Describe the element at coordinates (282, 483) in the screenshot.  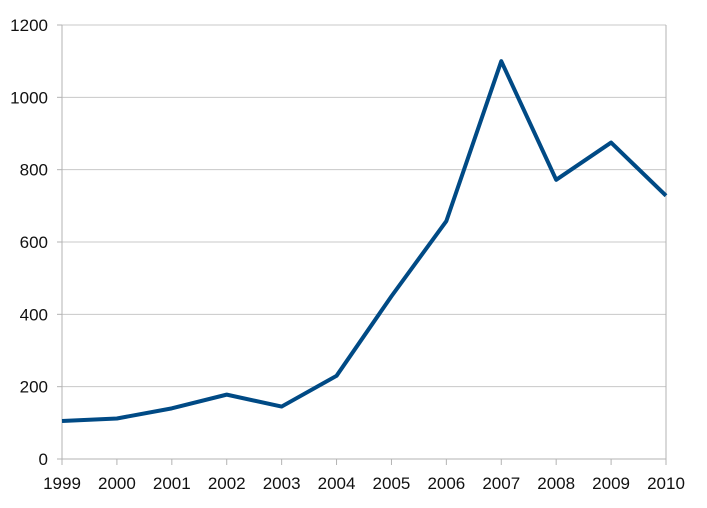
I see `x-tick-label: 2003` at that location.